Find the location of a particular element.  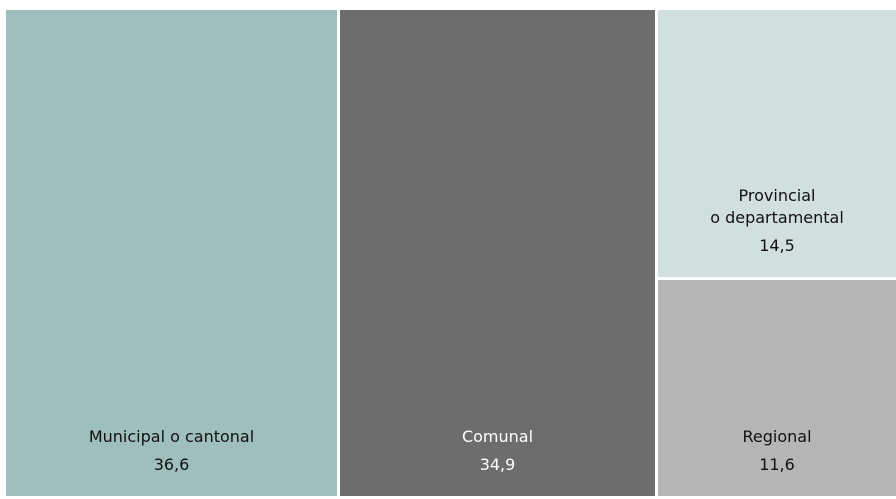

tile-category-label: Comunal is located at coordinates (497, 436).